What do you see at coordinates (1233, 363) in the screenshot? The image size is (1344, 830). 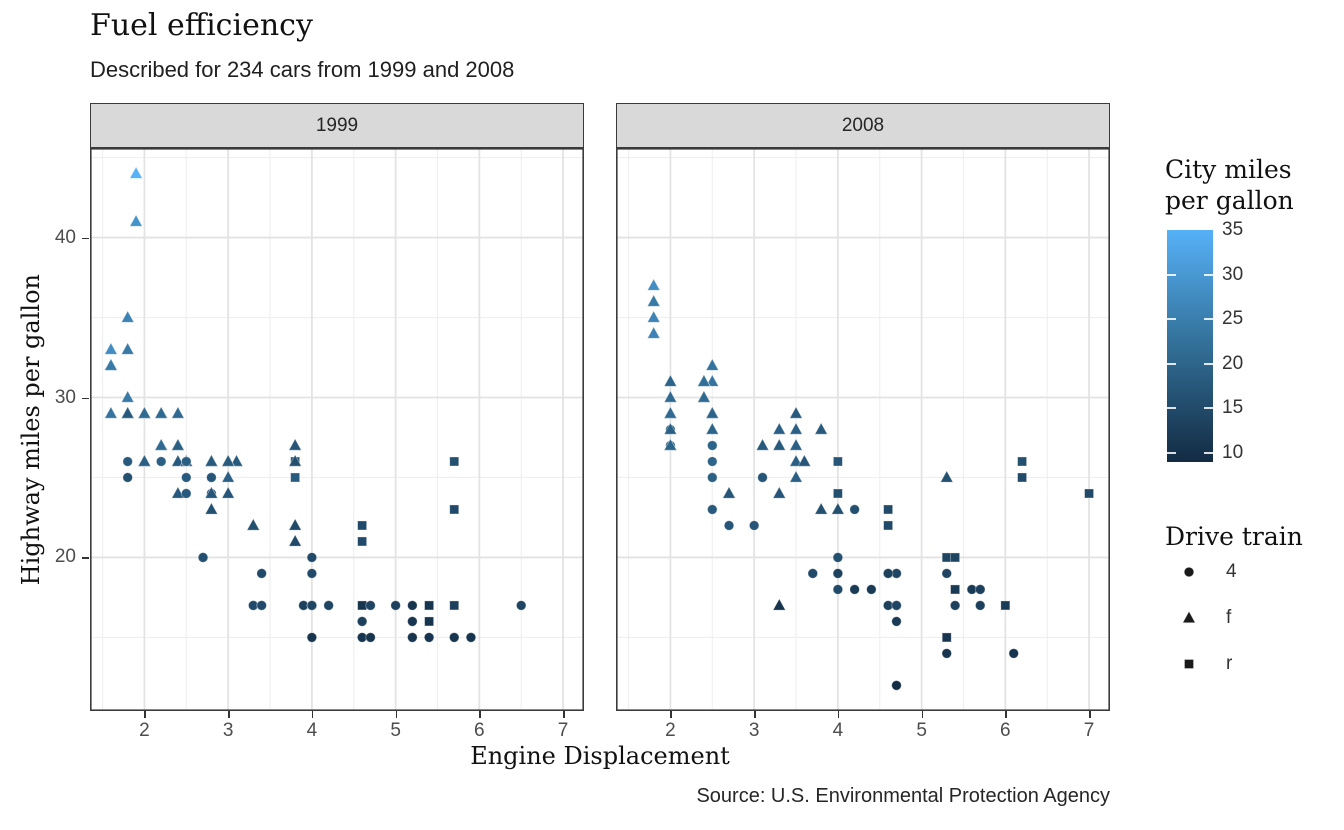 I see `colorbar-tick-label: 20` at bounding box center [1233, 363].